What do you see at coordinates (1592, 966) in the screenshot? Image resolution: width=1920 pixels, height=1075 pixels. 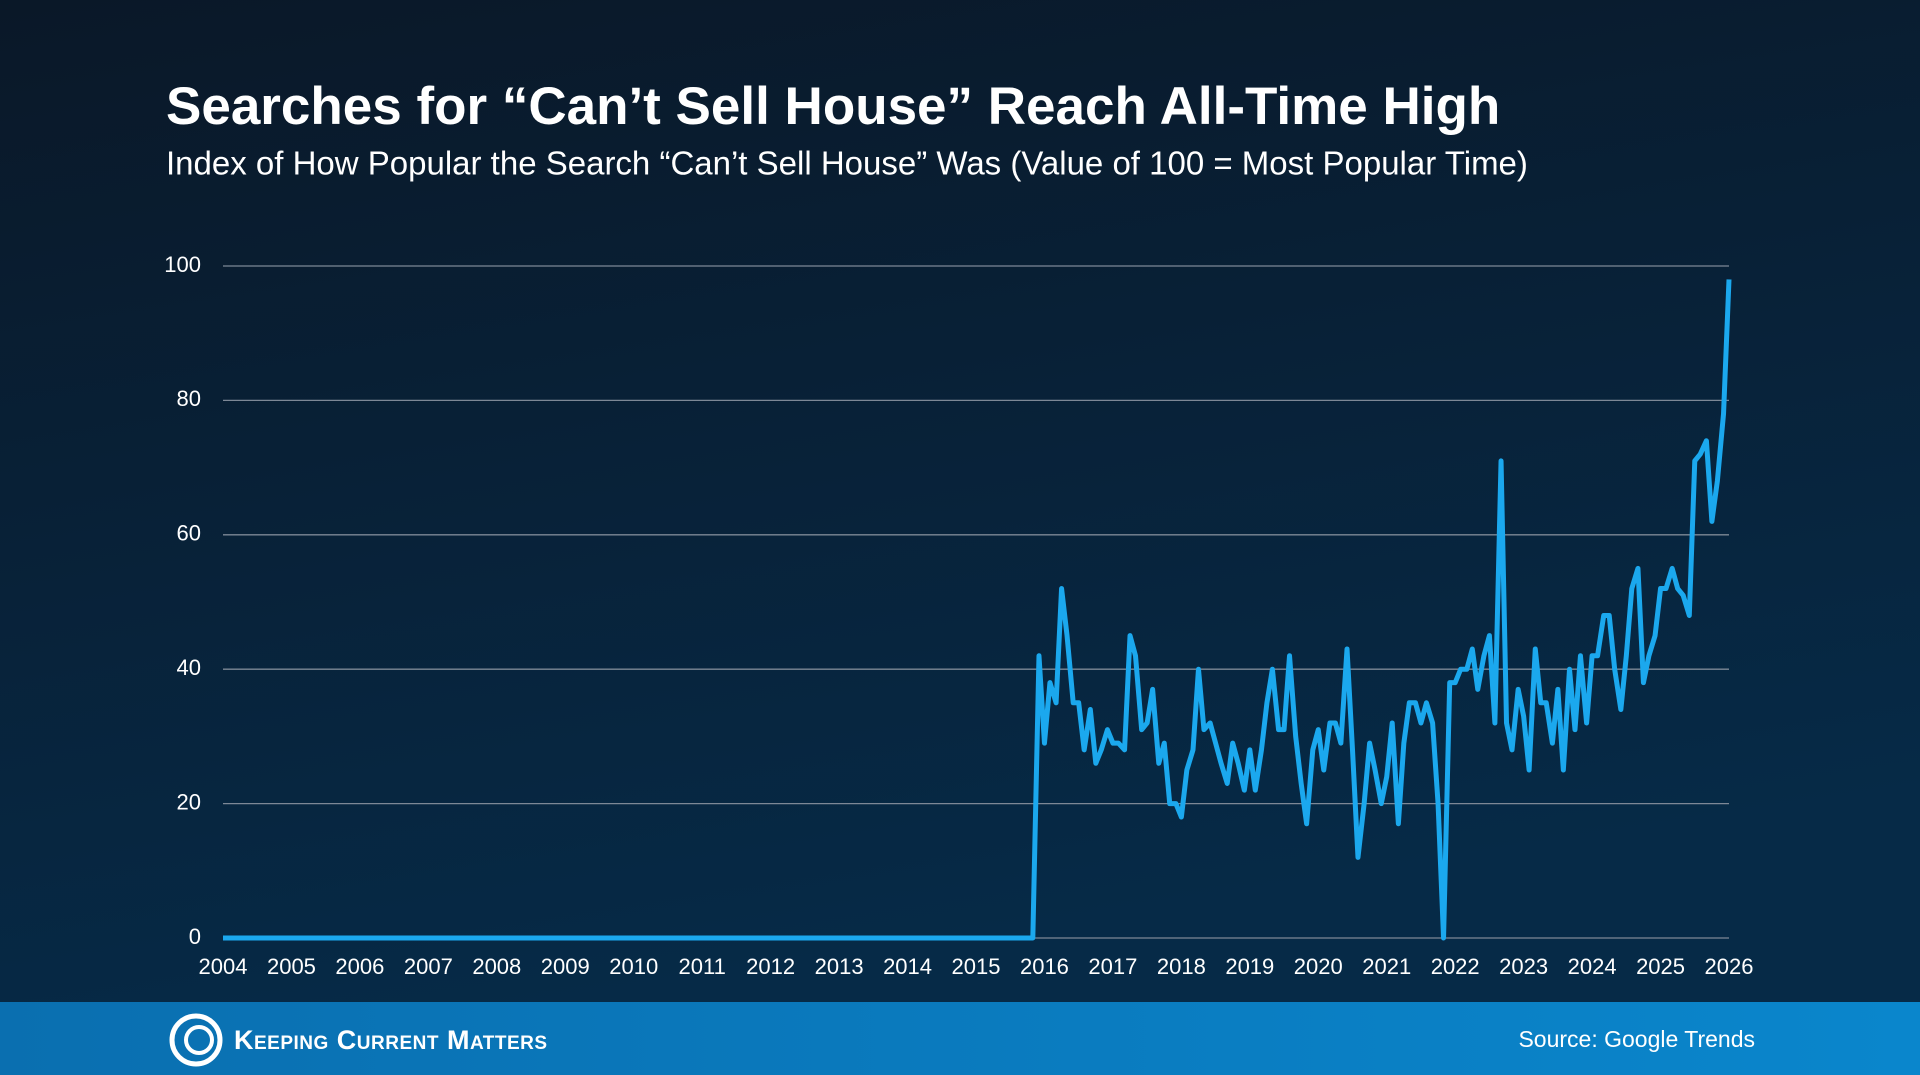 I see `x-tick-label: 2024` at bounding box center [1592, 966].